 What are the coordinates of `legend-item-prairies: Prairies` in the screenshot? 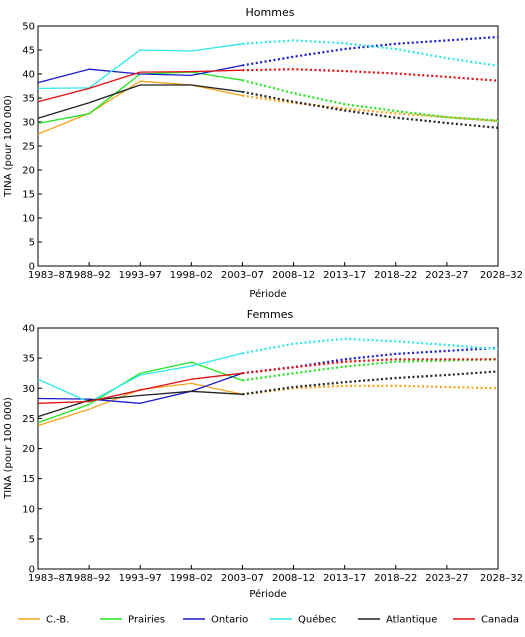 It's located at (132, 620).